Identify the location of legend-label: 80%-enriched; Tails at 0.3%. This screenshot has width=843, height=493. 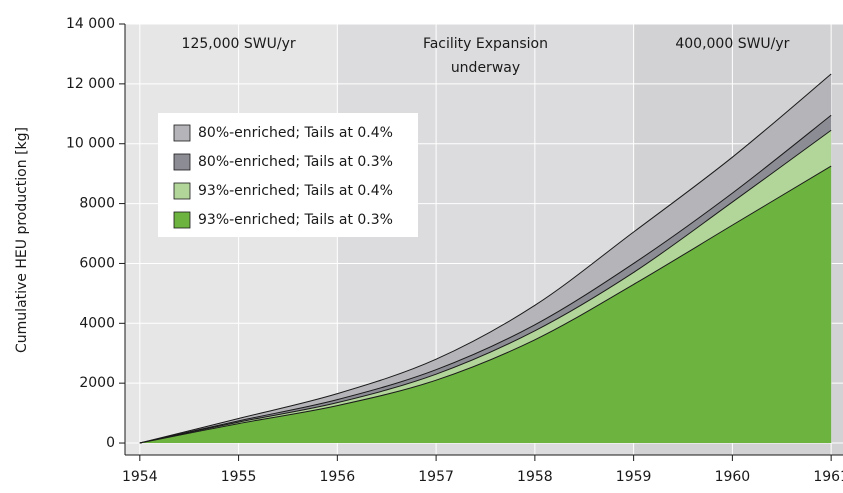
(295, 162).